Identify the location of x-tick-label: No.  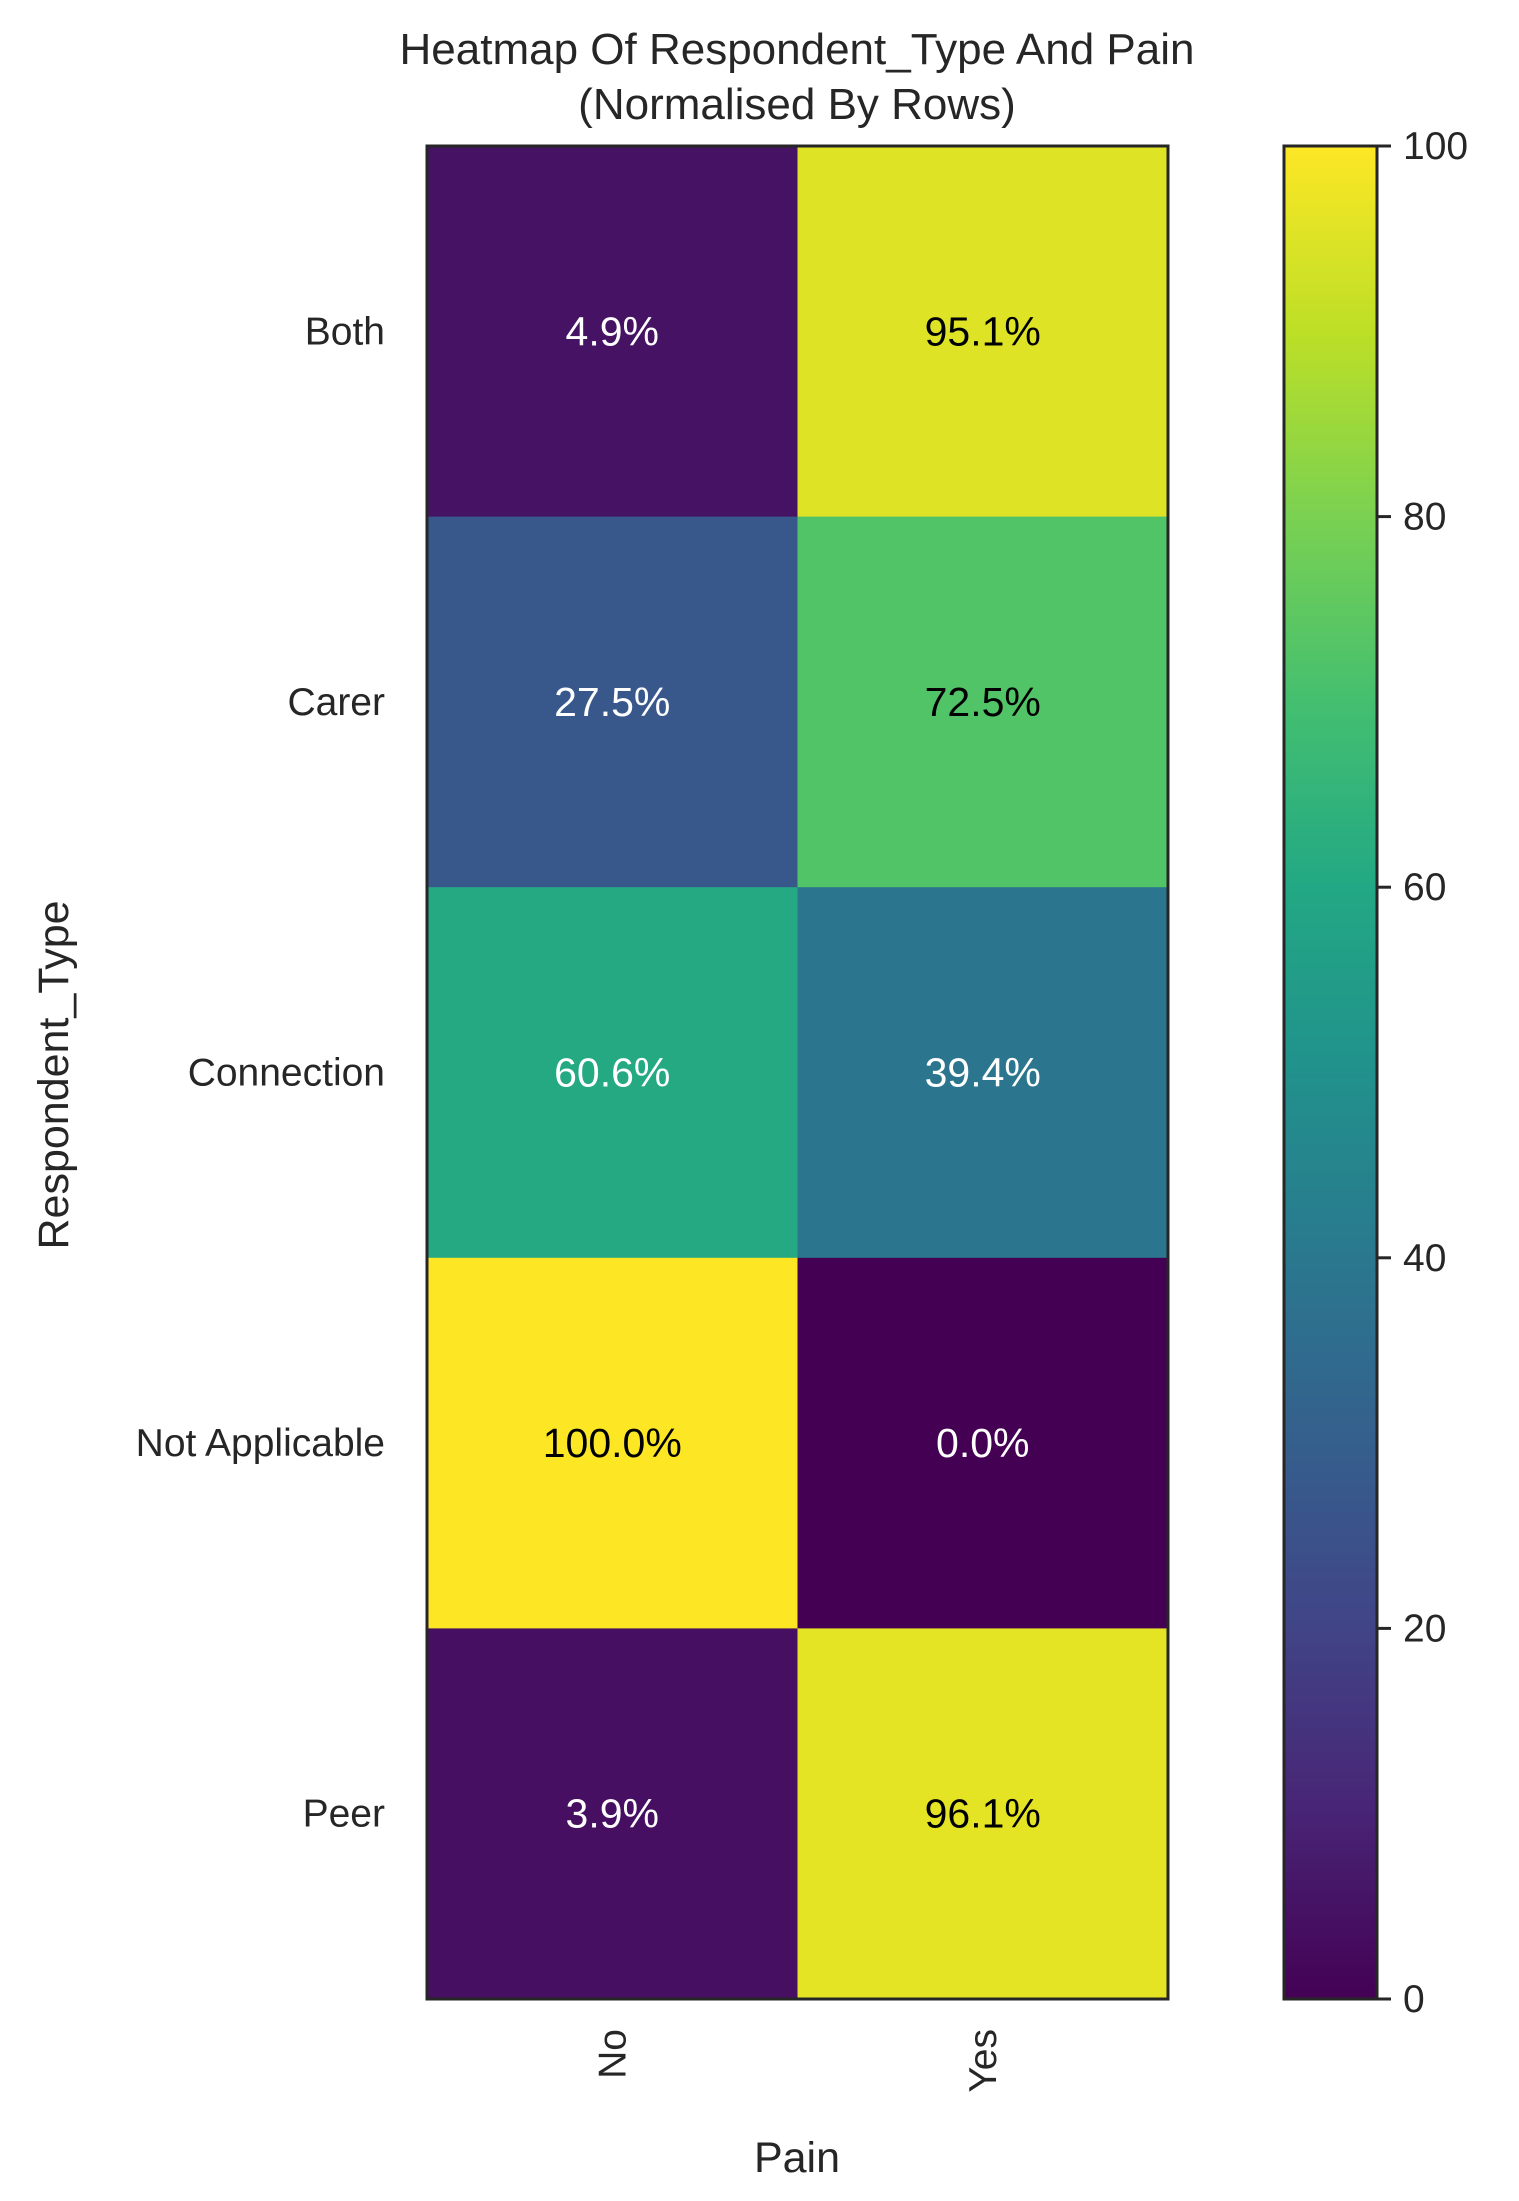
(612, 2054).